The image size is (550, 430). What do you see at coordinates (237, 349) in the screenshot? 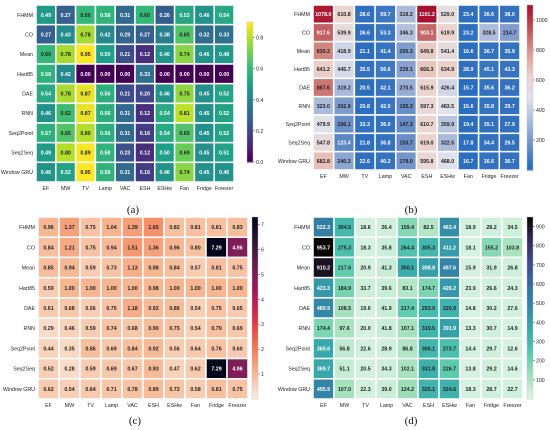
I see `cell-value-label: 0.60` at bounding box center [237, 349].